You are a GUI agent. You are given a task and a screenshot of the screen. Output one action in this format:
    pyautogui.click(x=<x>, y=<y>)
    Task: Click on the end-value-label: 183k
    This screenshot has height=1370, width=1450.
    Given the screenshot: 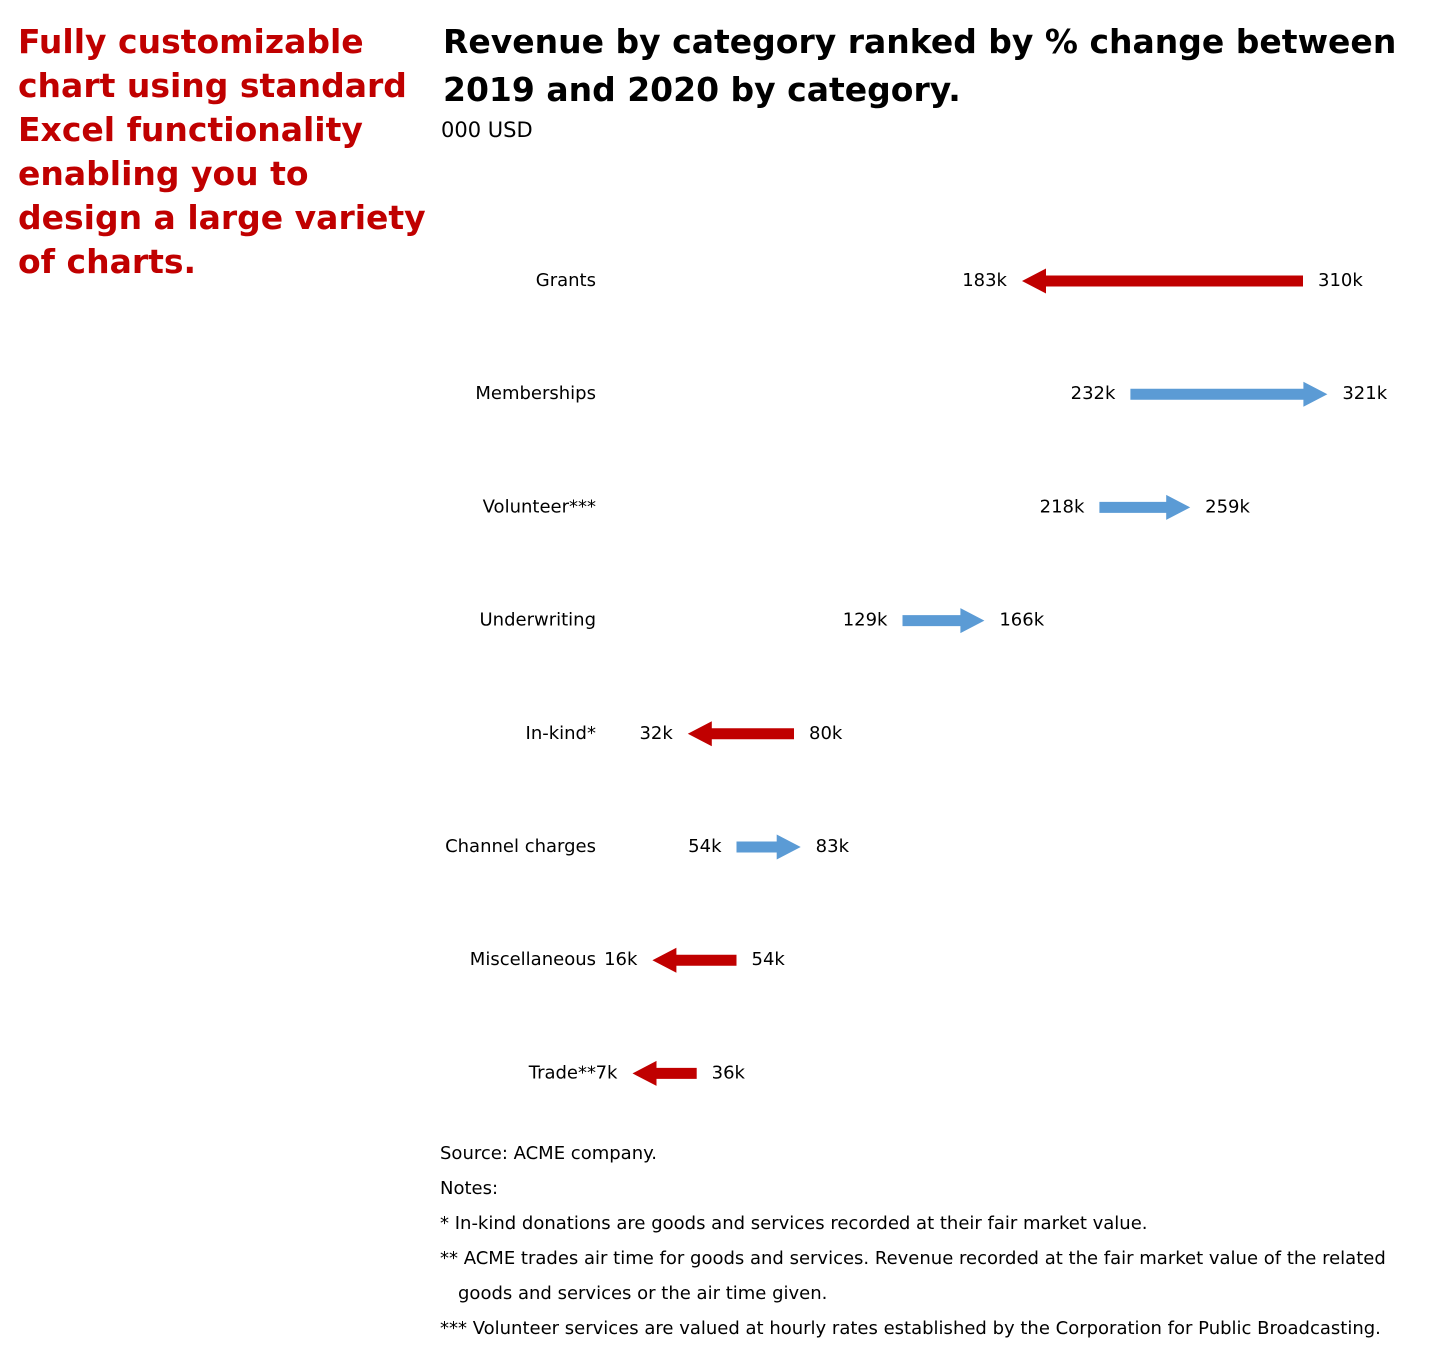 What is the action you would take?
    pyautogui.click(x=984, y=280)
    